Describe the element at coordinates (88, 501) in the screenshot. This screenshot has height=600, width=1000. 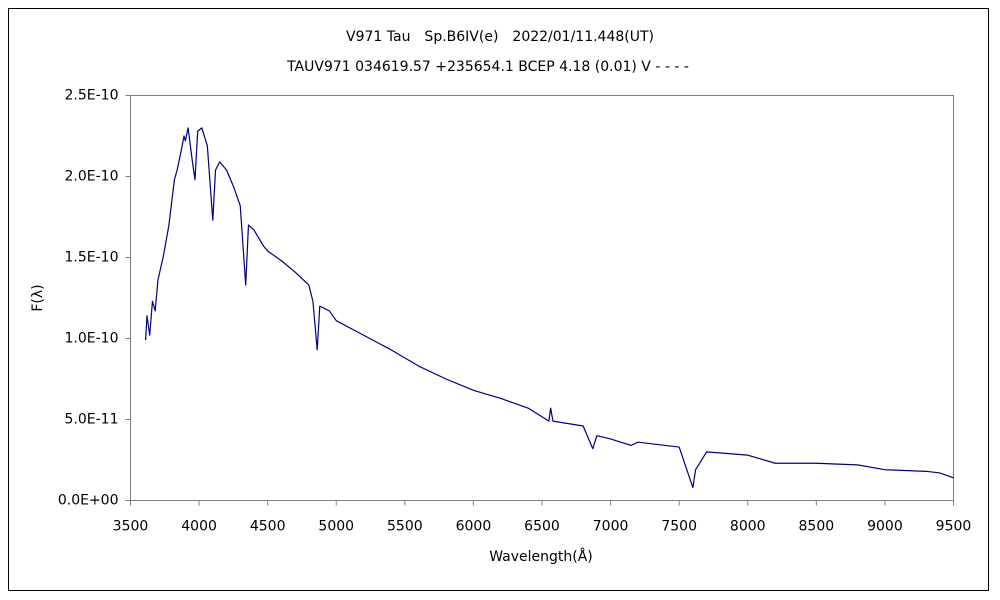
I see `y-tick-label: 0.0E+00` at that location.